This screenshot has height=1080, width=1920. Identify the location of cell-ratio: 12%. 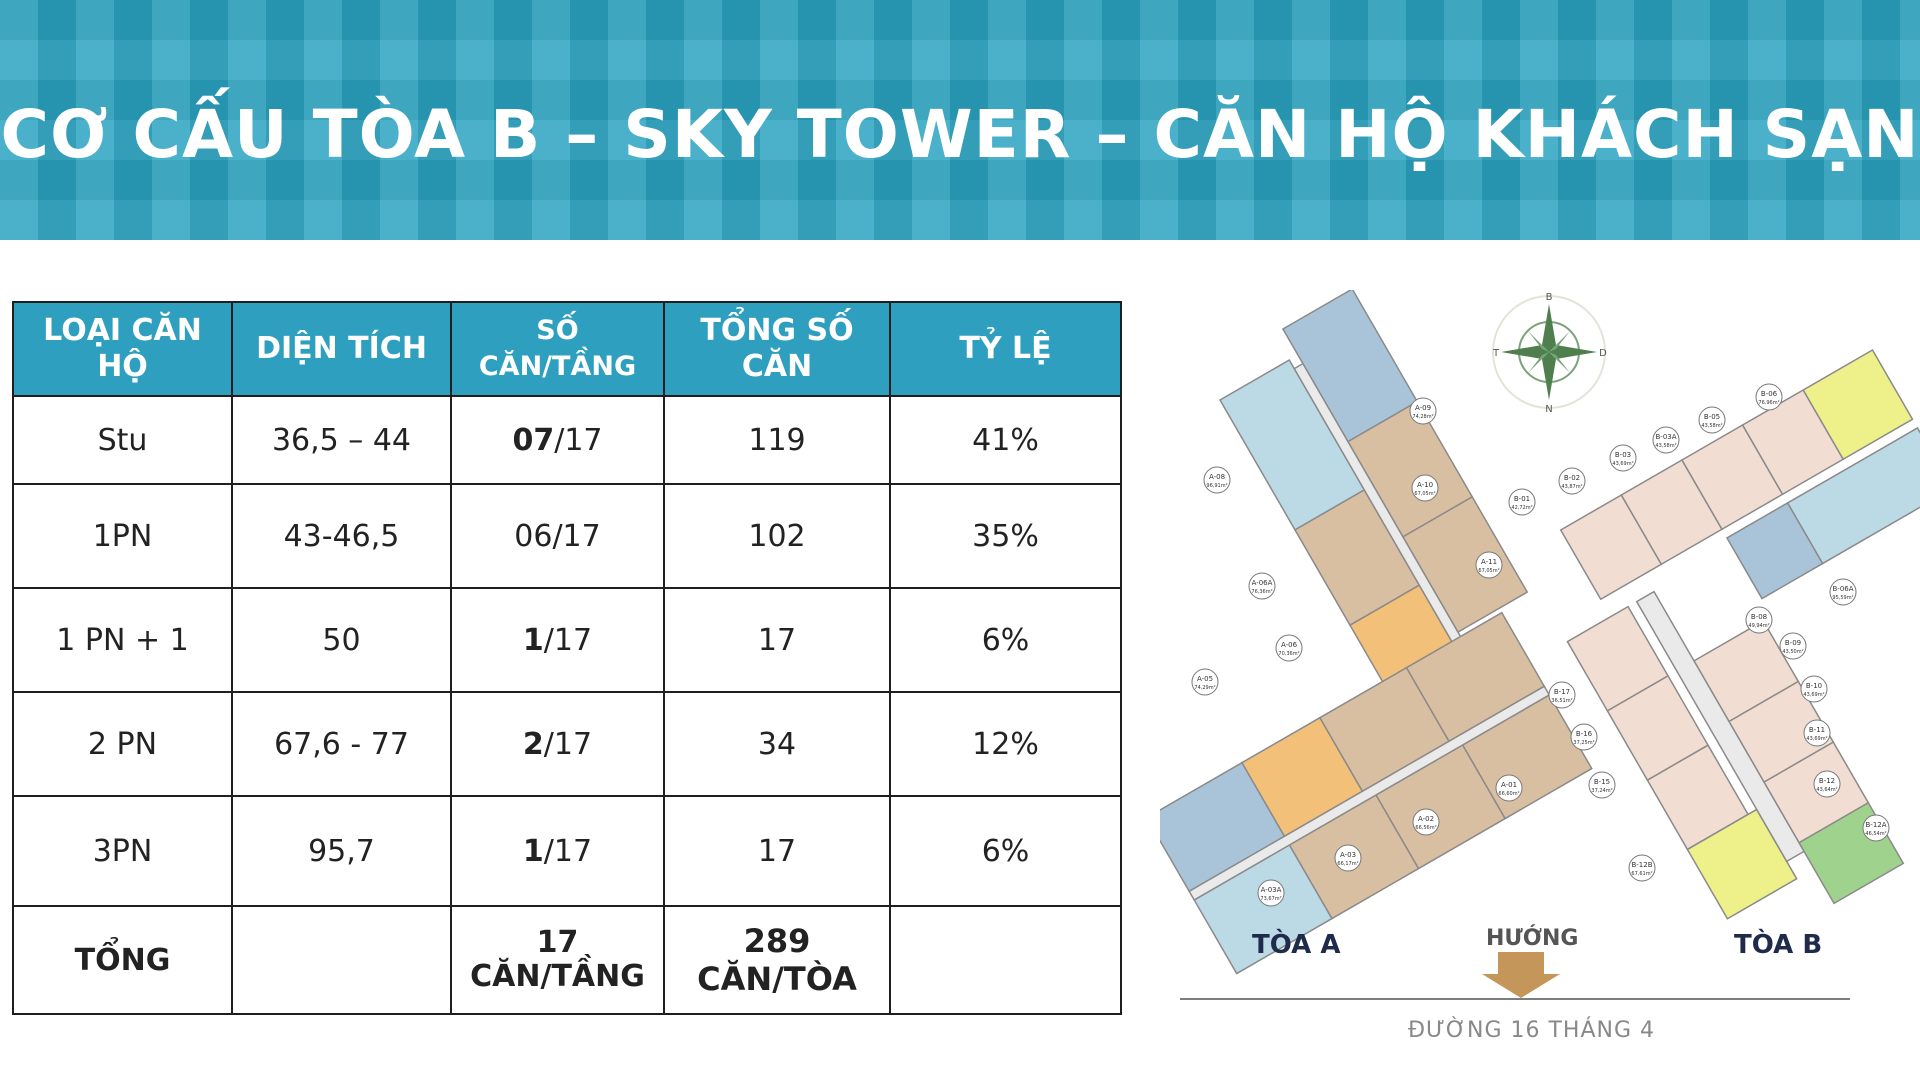
(1005, 744).